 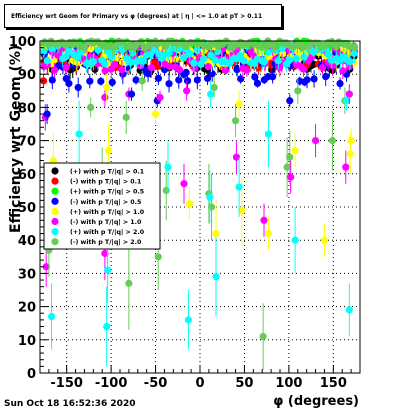 I want to click on legend-label: (+) with p T/|q| > 1.0, so click(x=107, y=213).